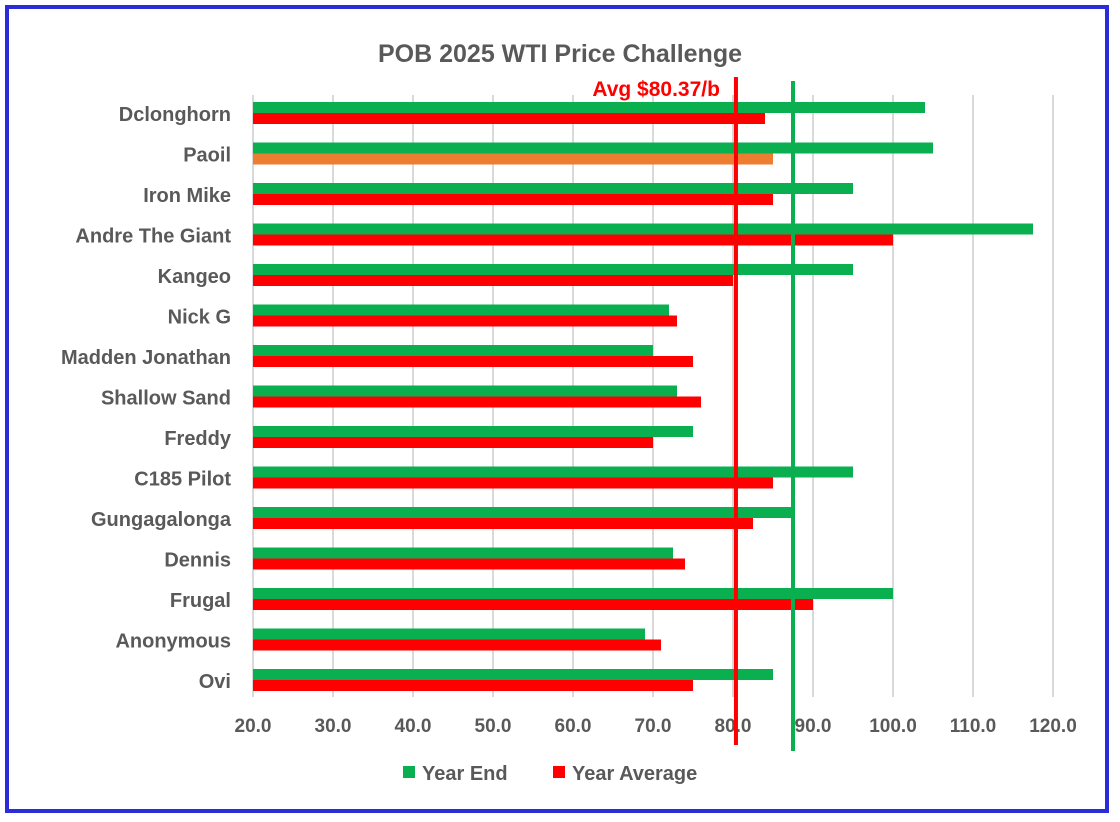 The width and height of the screenshot is (1120, 822). Describe the element at coordinates (200, 601) in the screenshot. I see `category-label: Frugal` at that location.